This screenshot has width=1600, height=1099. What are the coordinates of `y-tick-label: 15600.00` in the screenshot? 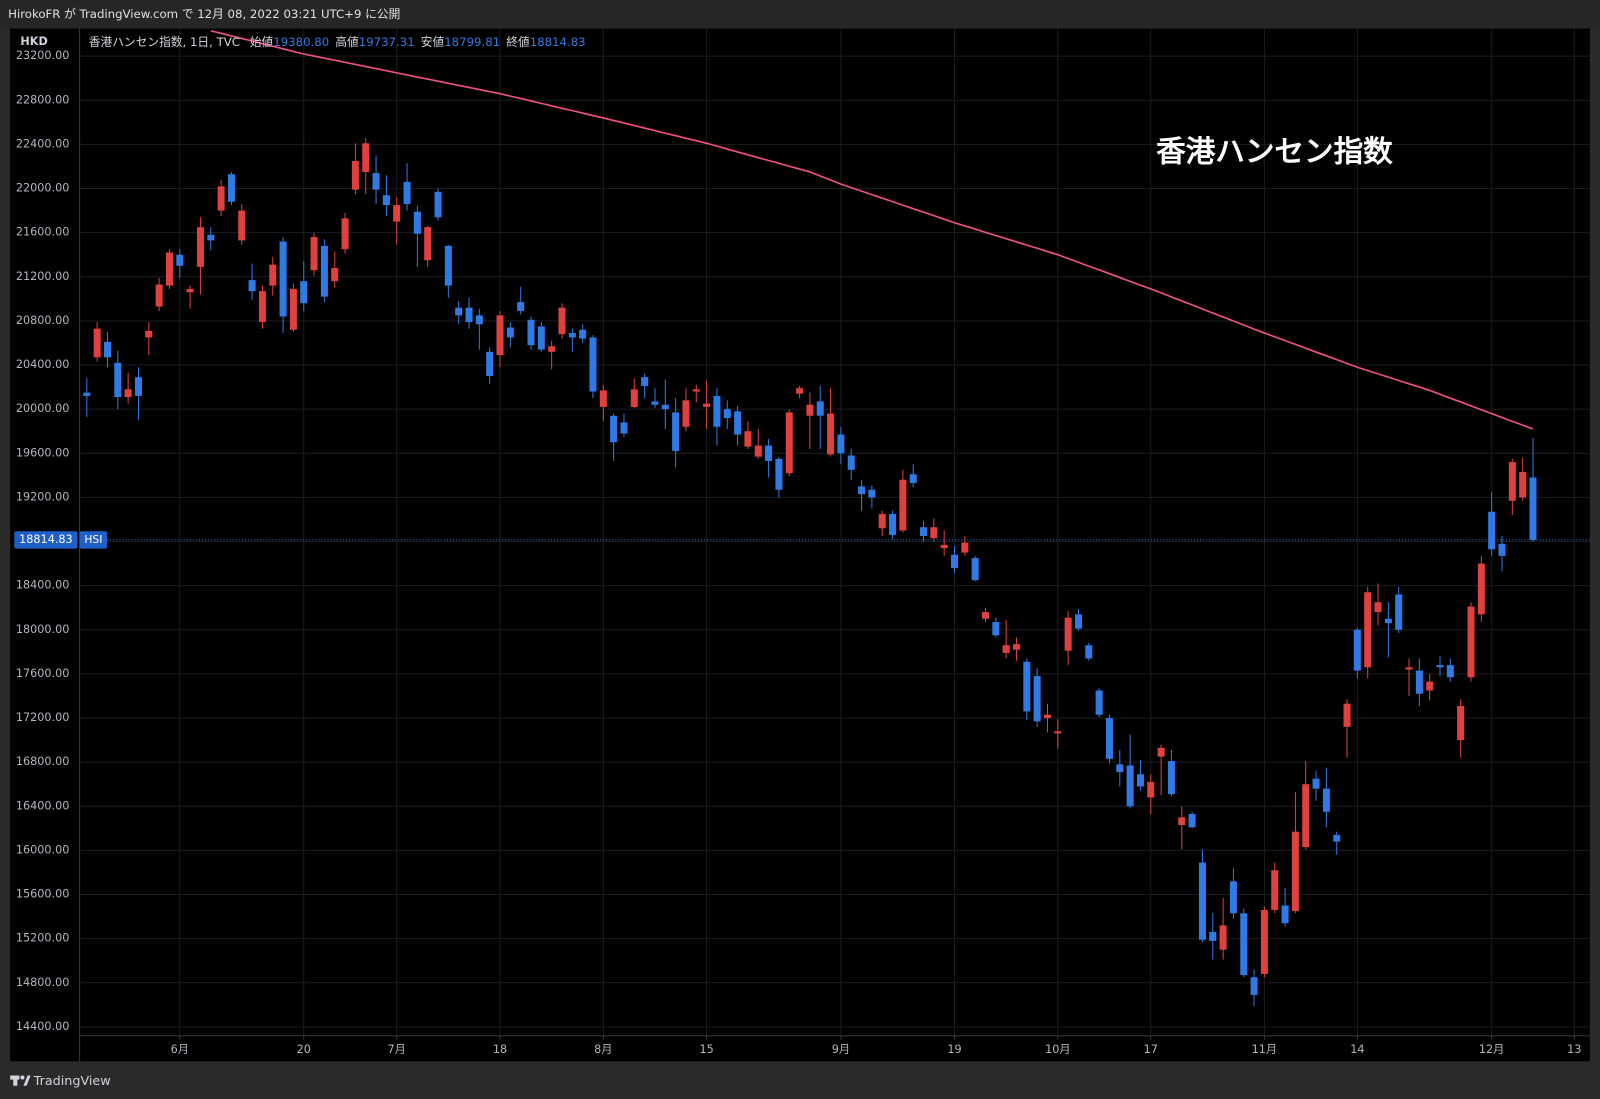 It's located at (43, 894).